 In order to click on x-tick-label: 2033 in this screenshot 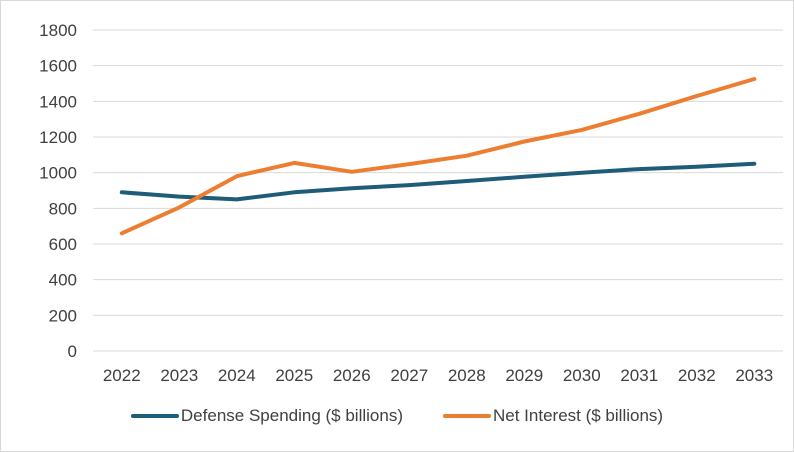, I will do `click(754, 375)`.